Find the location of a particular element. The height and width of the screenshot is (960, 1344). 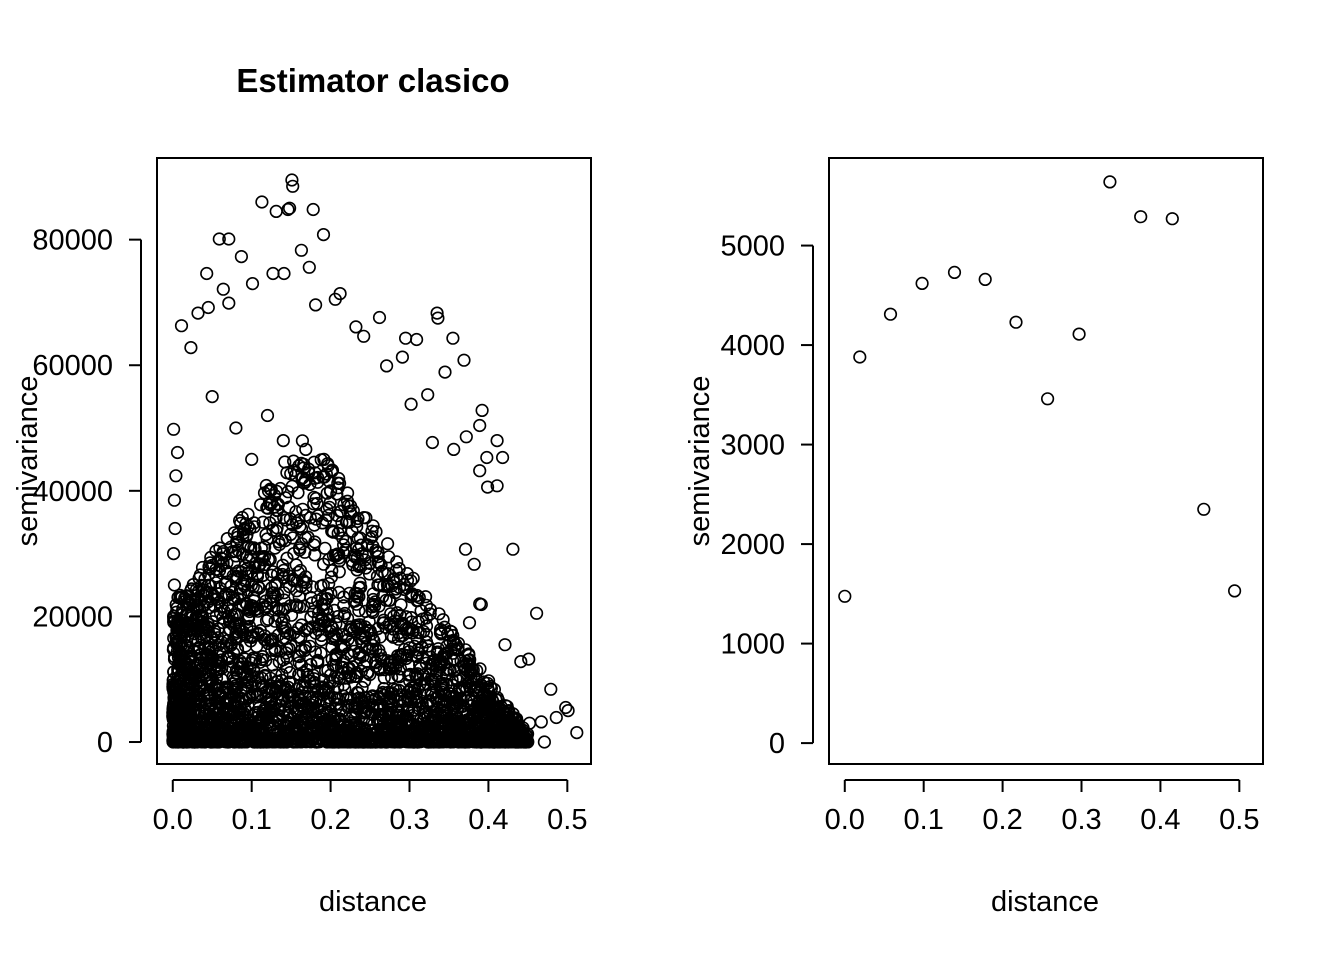

y-tick-label: 20000 is located at coordinates (72, 617).